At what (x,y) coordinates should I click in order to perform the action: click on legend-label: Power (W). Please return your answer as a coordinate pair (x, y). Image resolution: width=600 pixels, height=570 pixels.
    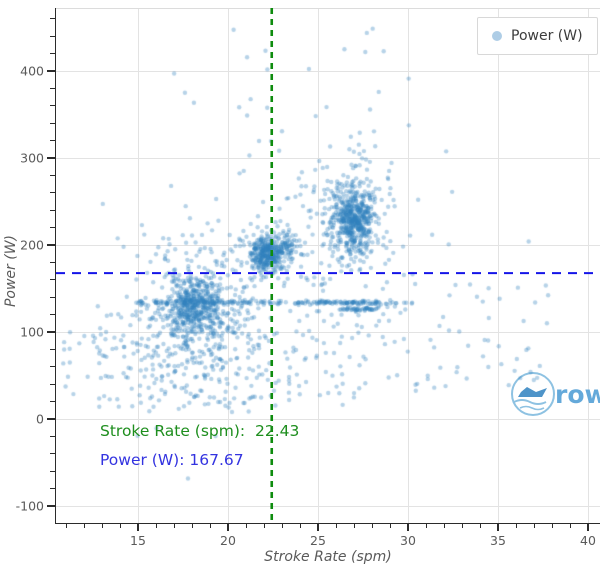
    Looking at the image, I should click on (547, 36).